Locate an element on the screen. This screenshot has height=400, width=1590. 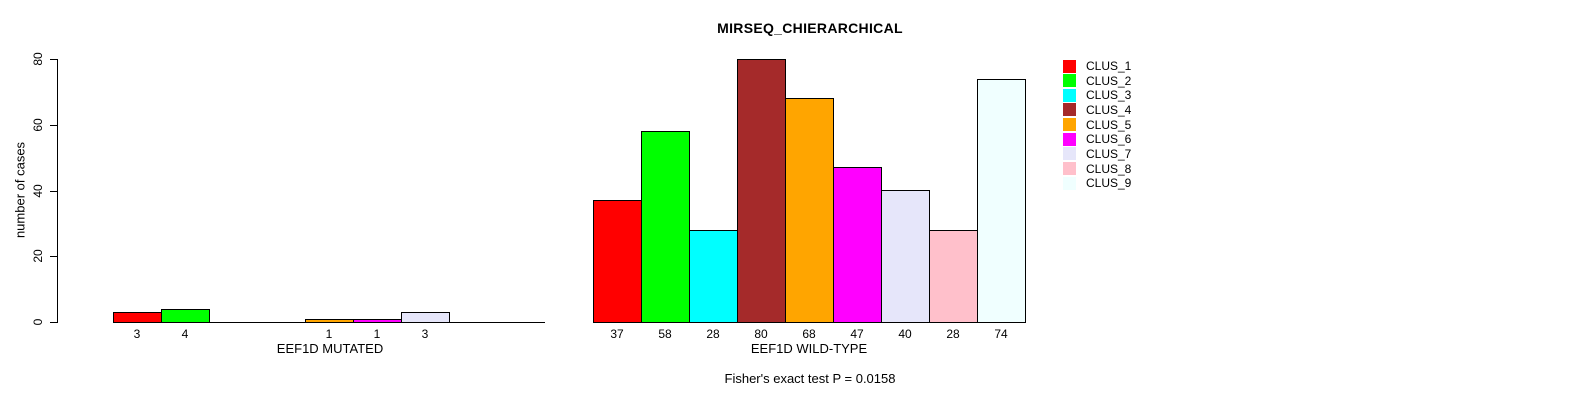
legend-entry-CLUS_4: CLUS_4 is located at coordinates (1097, 110).